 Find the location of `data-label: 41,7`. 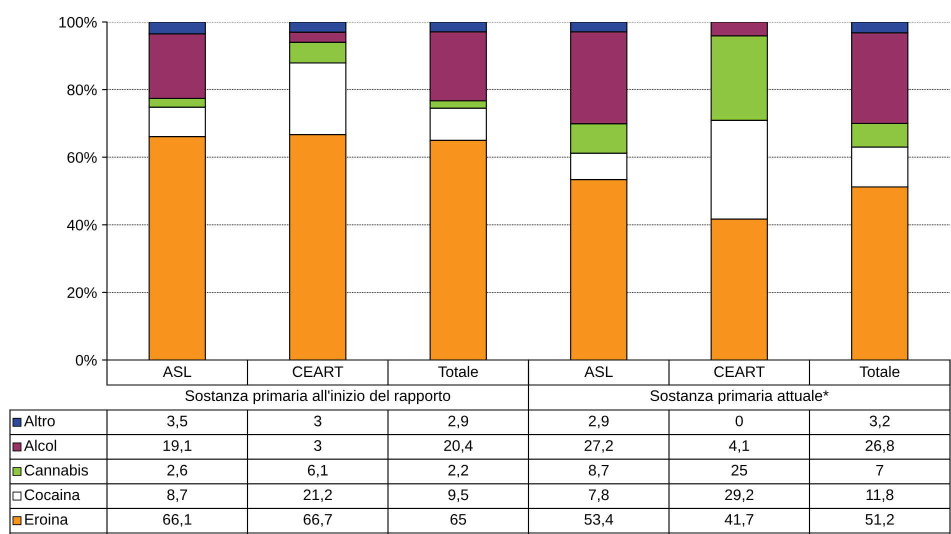

data-label: 41,7 is located at coordinates (739, 520).